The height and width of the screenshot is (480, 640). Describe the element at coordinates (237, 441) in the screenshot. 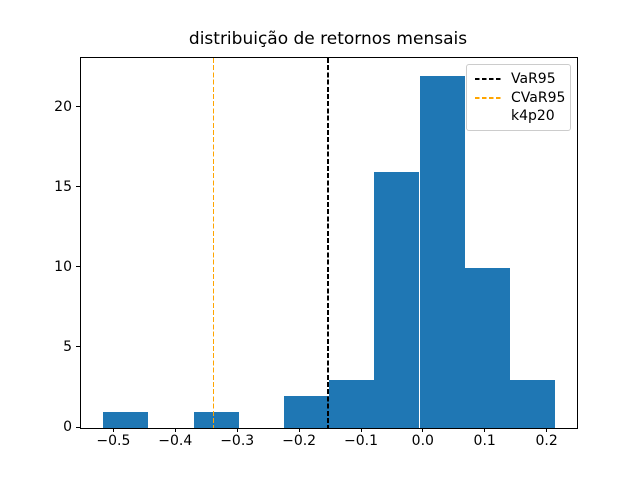

I see `x-tick-label: −0.3` at that location.